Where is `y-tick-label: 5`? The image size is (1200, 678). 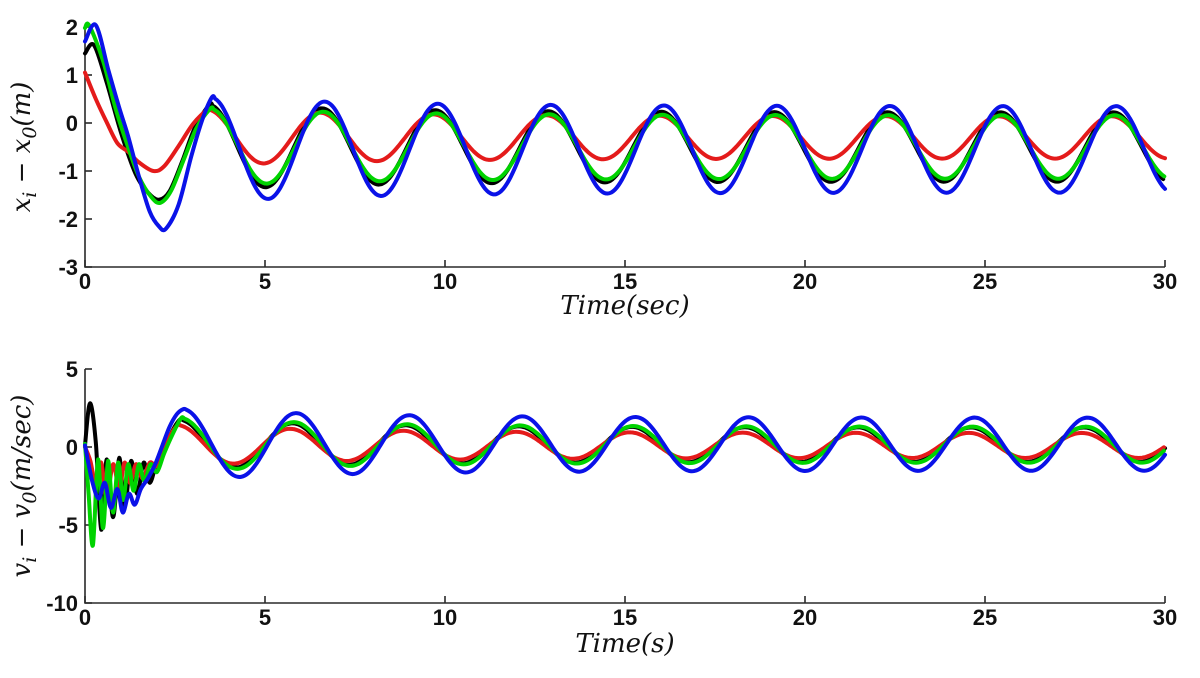 y-tick-label: 5 is located at coordinates (72, 369).